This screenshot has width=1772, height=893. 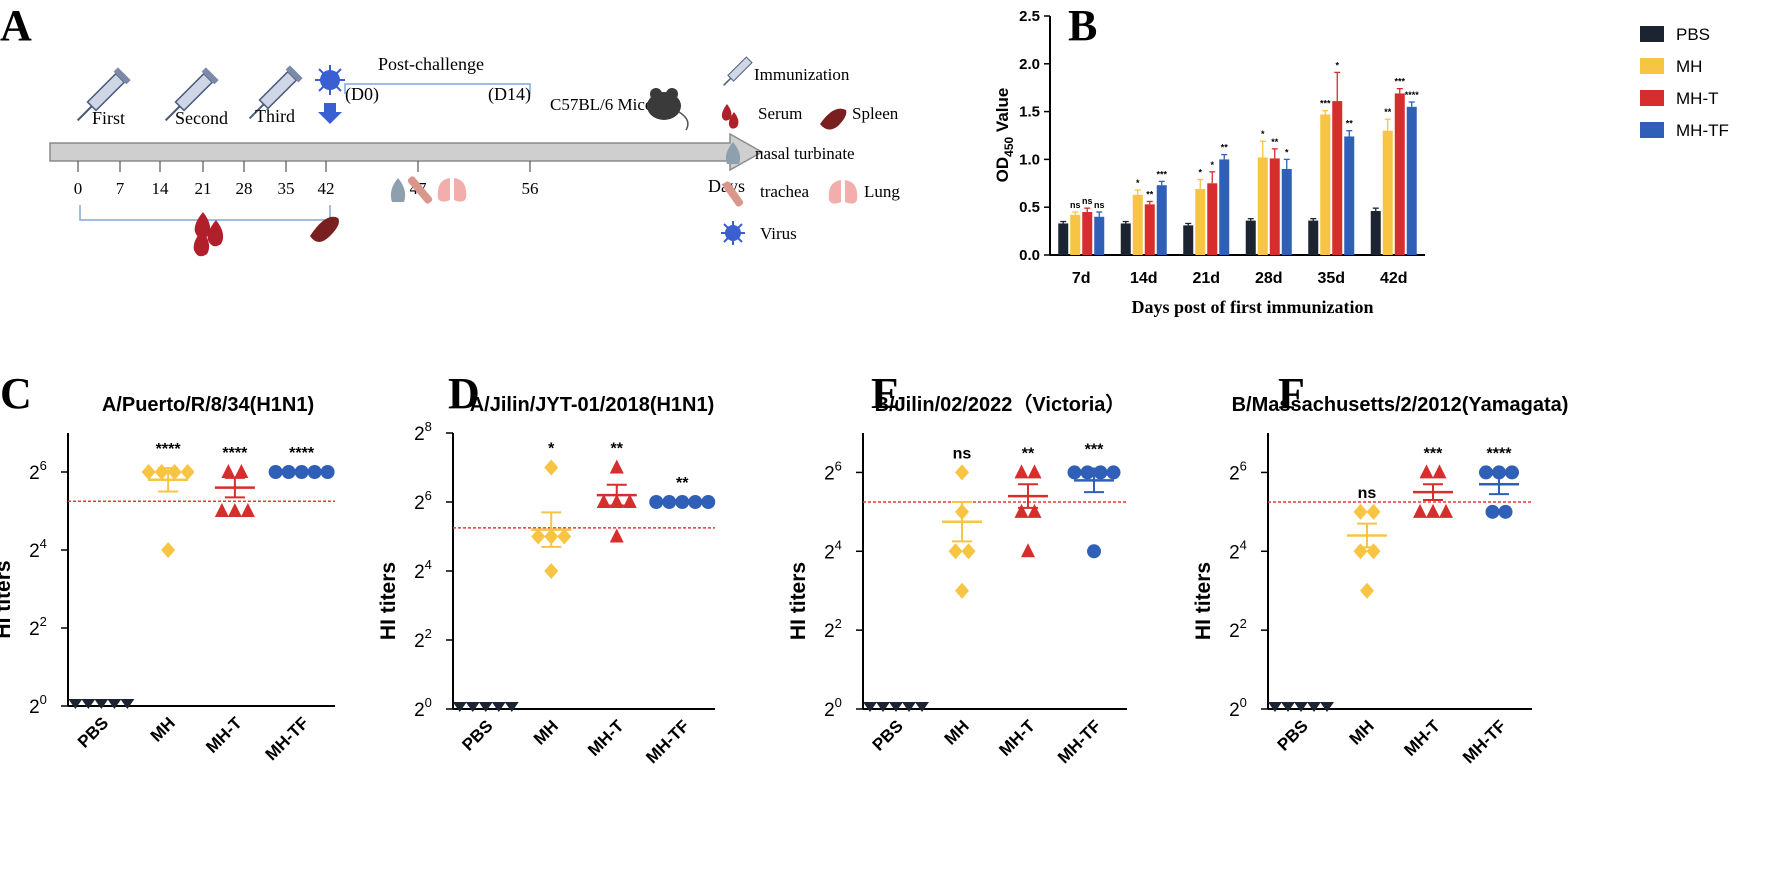 I want to click on panel-label-f: F, so click(x=1291, y=393).